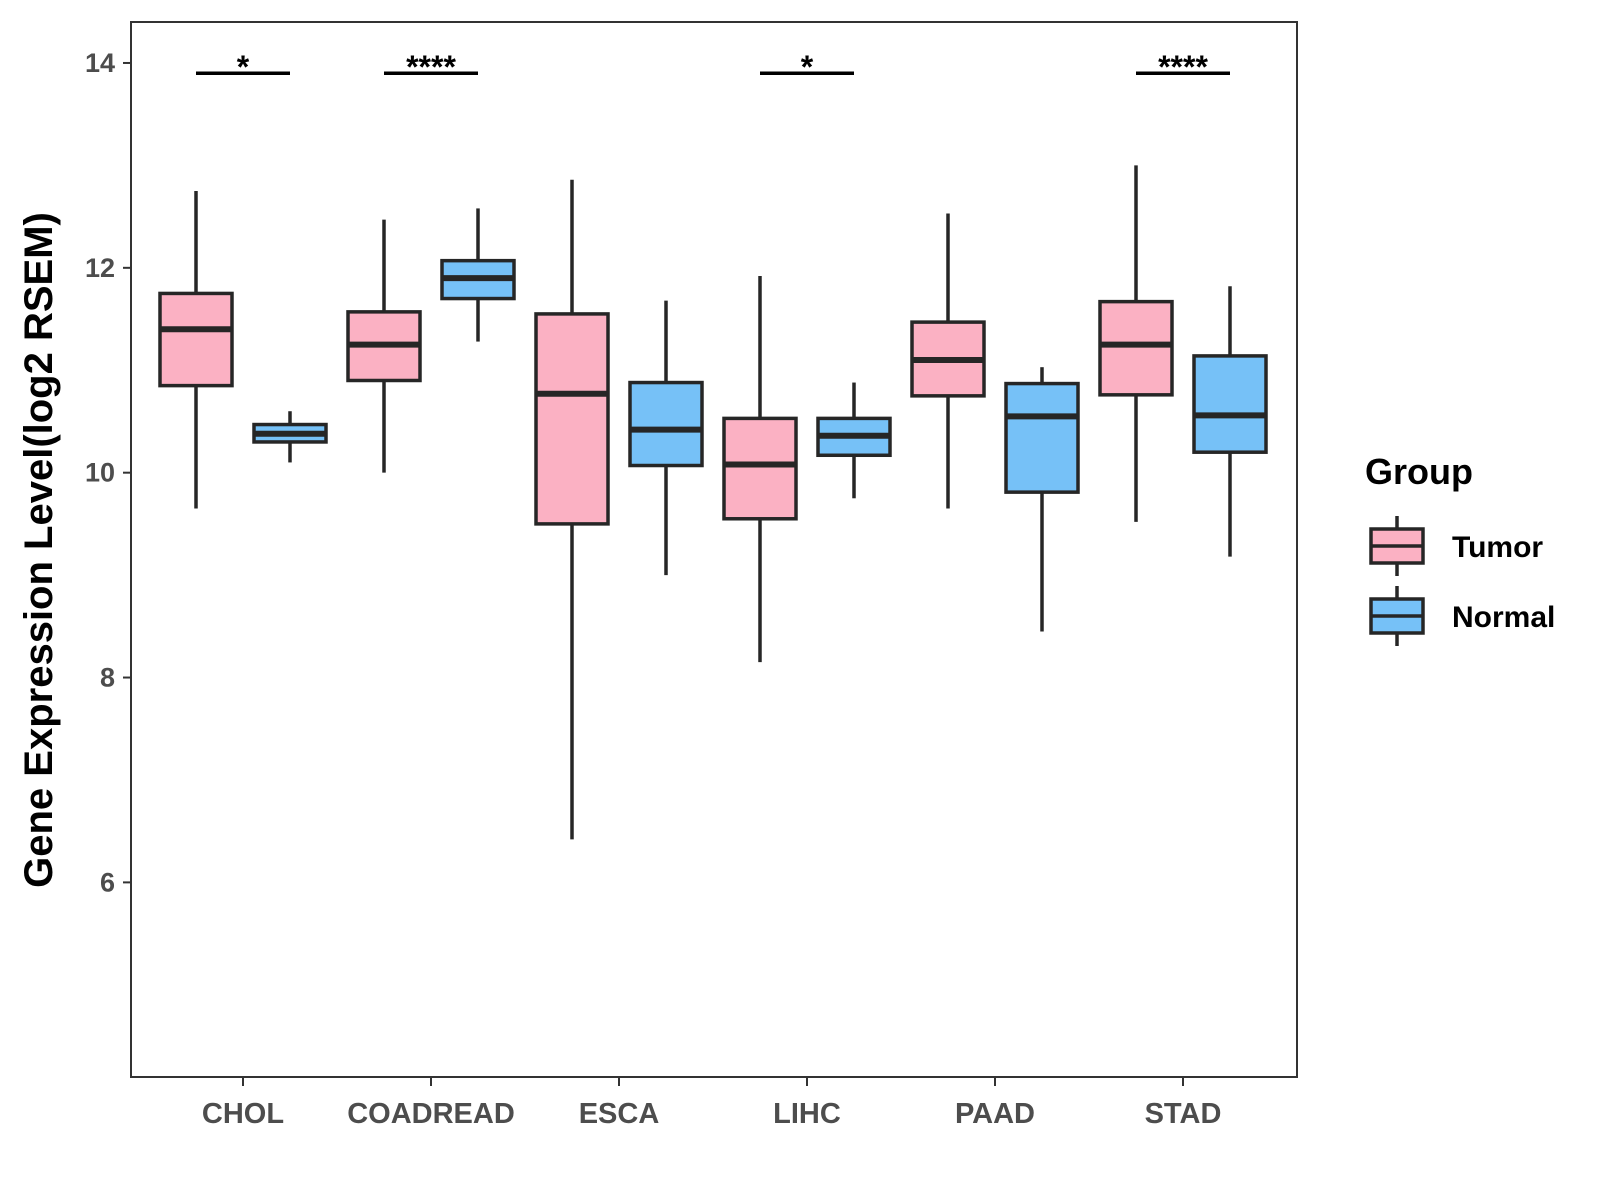 This screenshot has height=1200, width=1600. Describe the element at coordinates (1419, 471) in the screenshot. I see `legend-title: Group` at that location.